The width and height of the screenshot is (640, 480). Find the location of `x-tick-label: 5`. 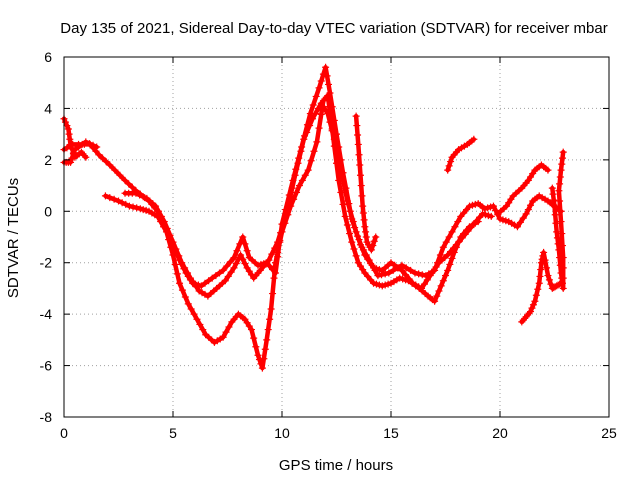

x-tick-label: 5 is located at coordinates (173, 433).